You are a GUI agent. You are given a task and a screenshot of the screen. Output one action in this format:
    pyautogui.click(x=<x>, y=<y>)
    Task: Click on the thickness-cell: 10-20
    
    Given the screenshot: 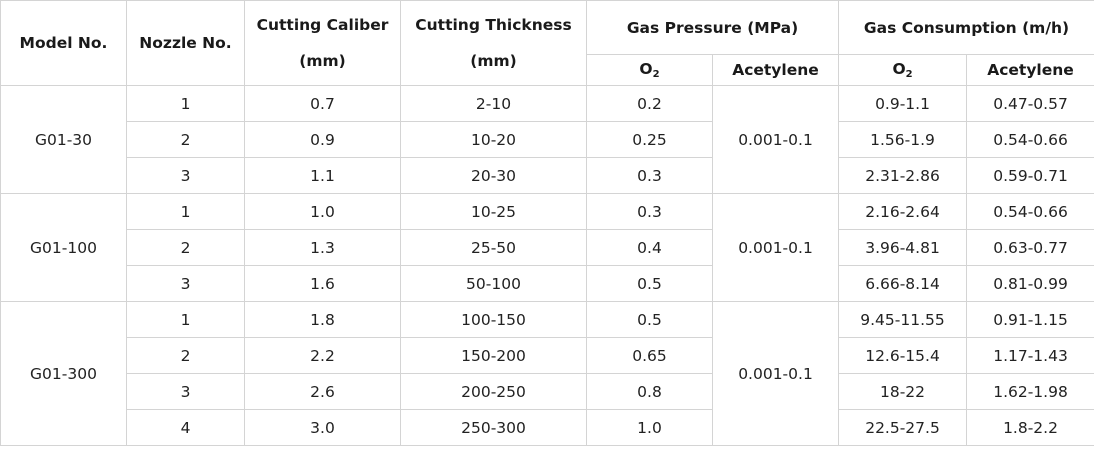 What is the action you would take?
    pyautogui.click(x=493, y=139)
    